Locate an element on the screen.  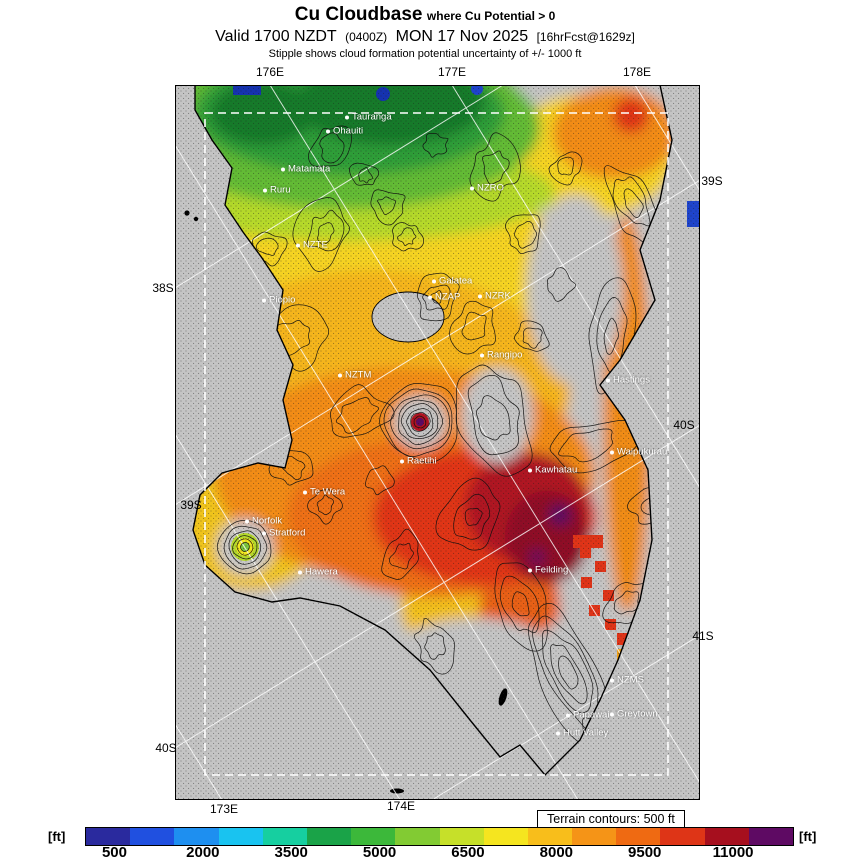
terrain-contours-note: Terrain contours: 500 ft is located at coordinates (611, 819).